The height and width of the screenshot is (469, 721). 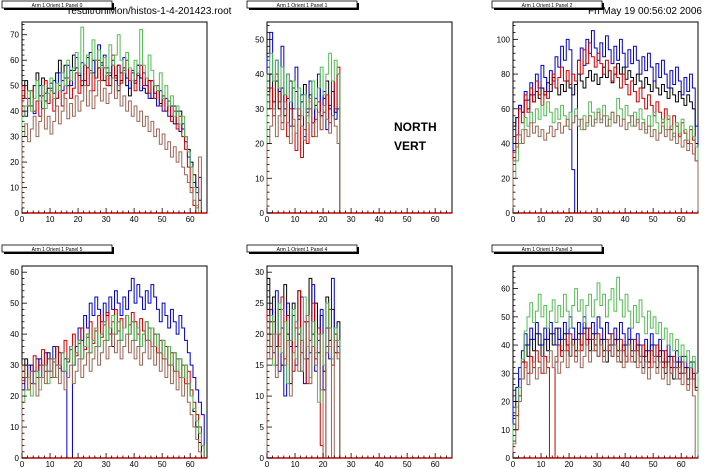 I want to click on timestamp-label: Fri May 19 00:56:02 2006, so click(x=645, y=11).